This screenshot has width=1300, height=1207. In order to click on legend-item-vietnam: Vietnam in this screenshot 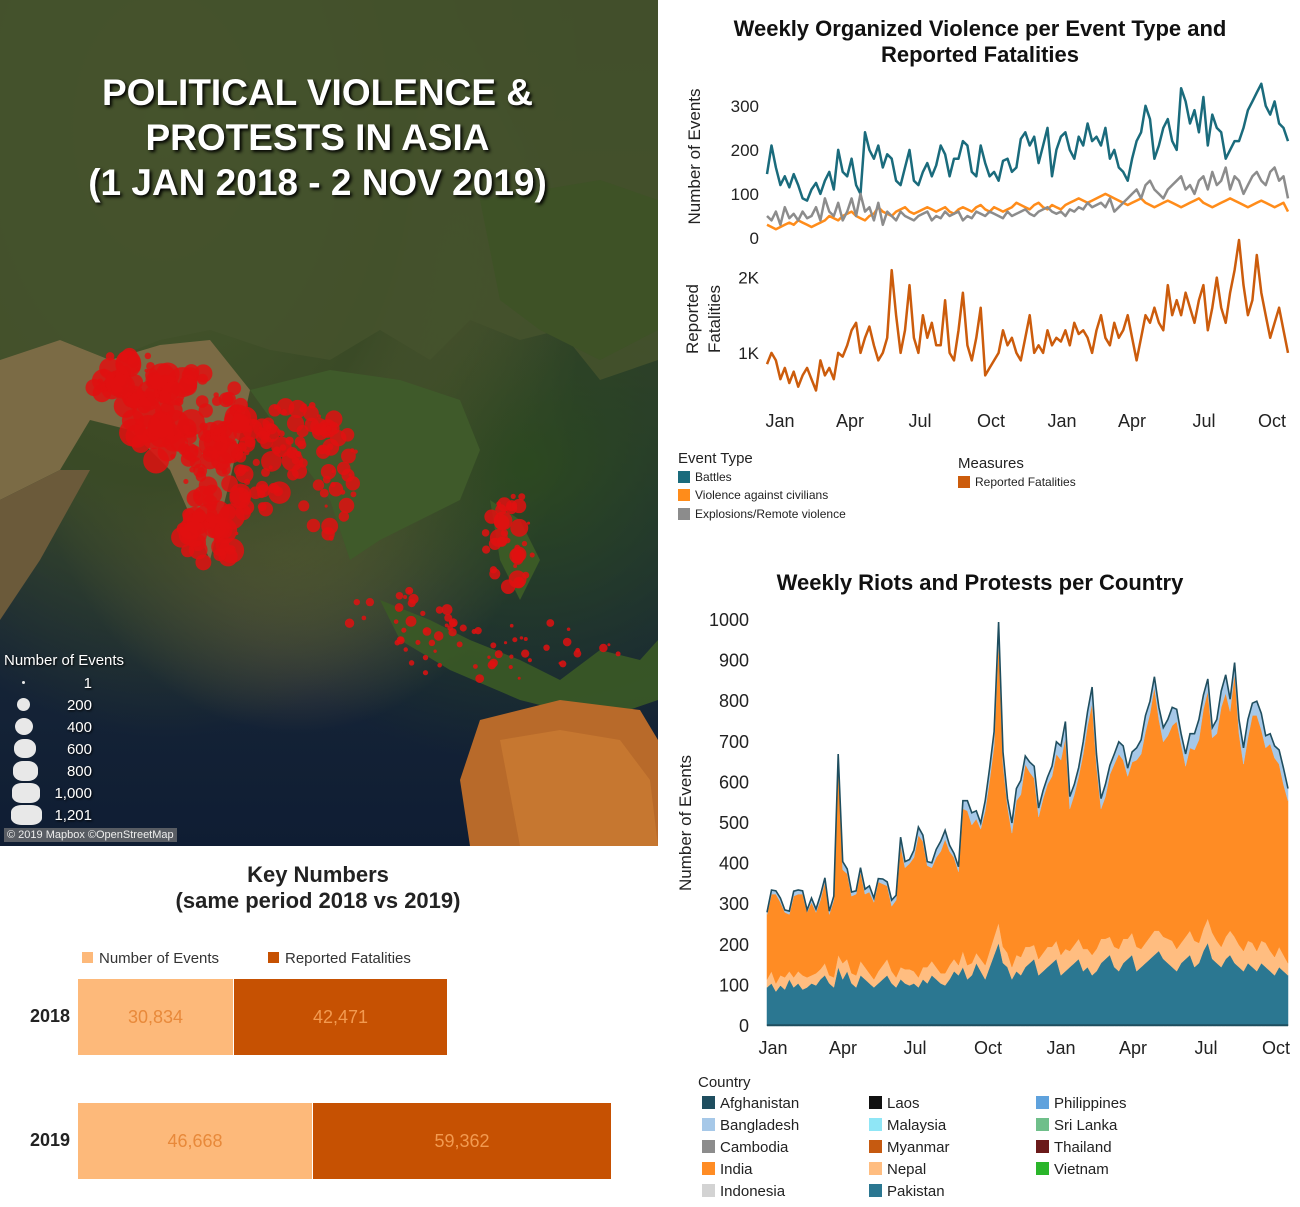, I will do `click(1072, 1169)`.